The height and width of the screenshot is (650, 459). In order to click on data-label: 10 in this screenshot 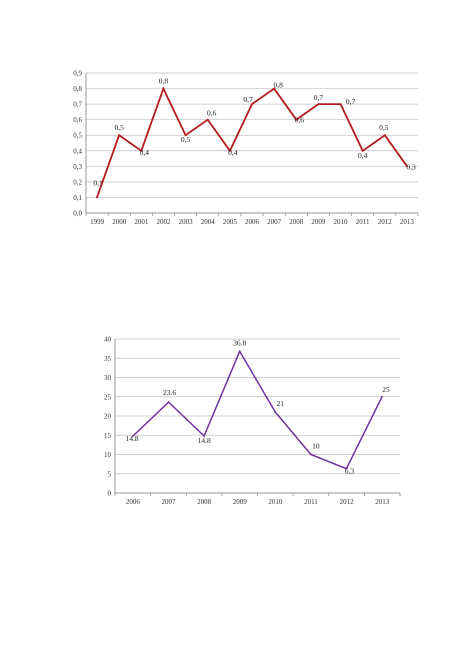, I will do `click(316, 446)`.